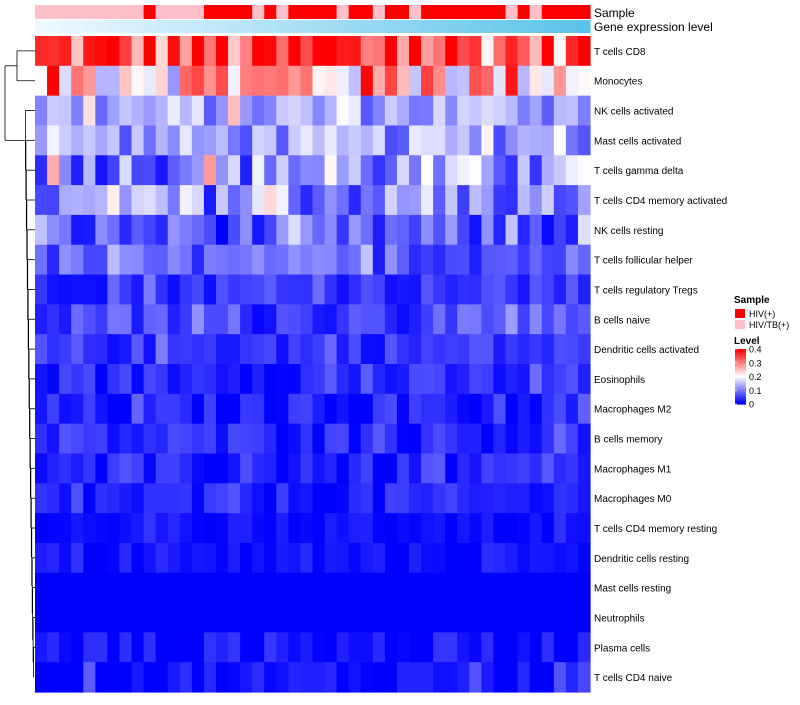 The height and width of the screenshot is (705, 800). What do you see at coordinates (740, 377) in the screenshot?
I see `legend-level-gradient` at bounding box center [740, 377].